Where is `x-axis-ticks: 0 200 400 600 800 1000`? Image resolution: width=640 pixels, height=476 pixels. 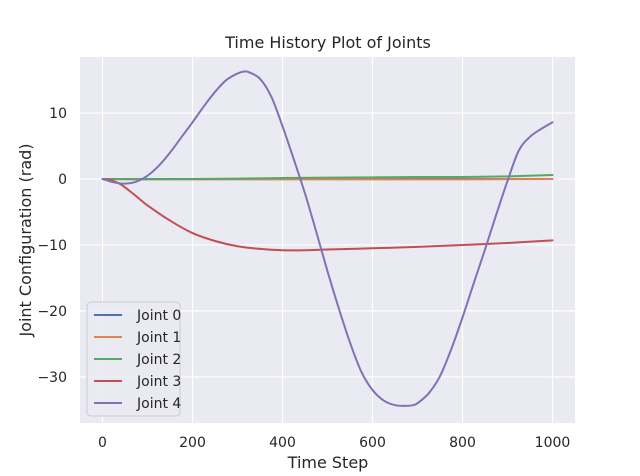 x-axis-ticks: 0 200 400 600 800 1000 is located at coordinates (334, 443).